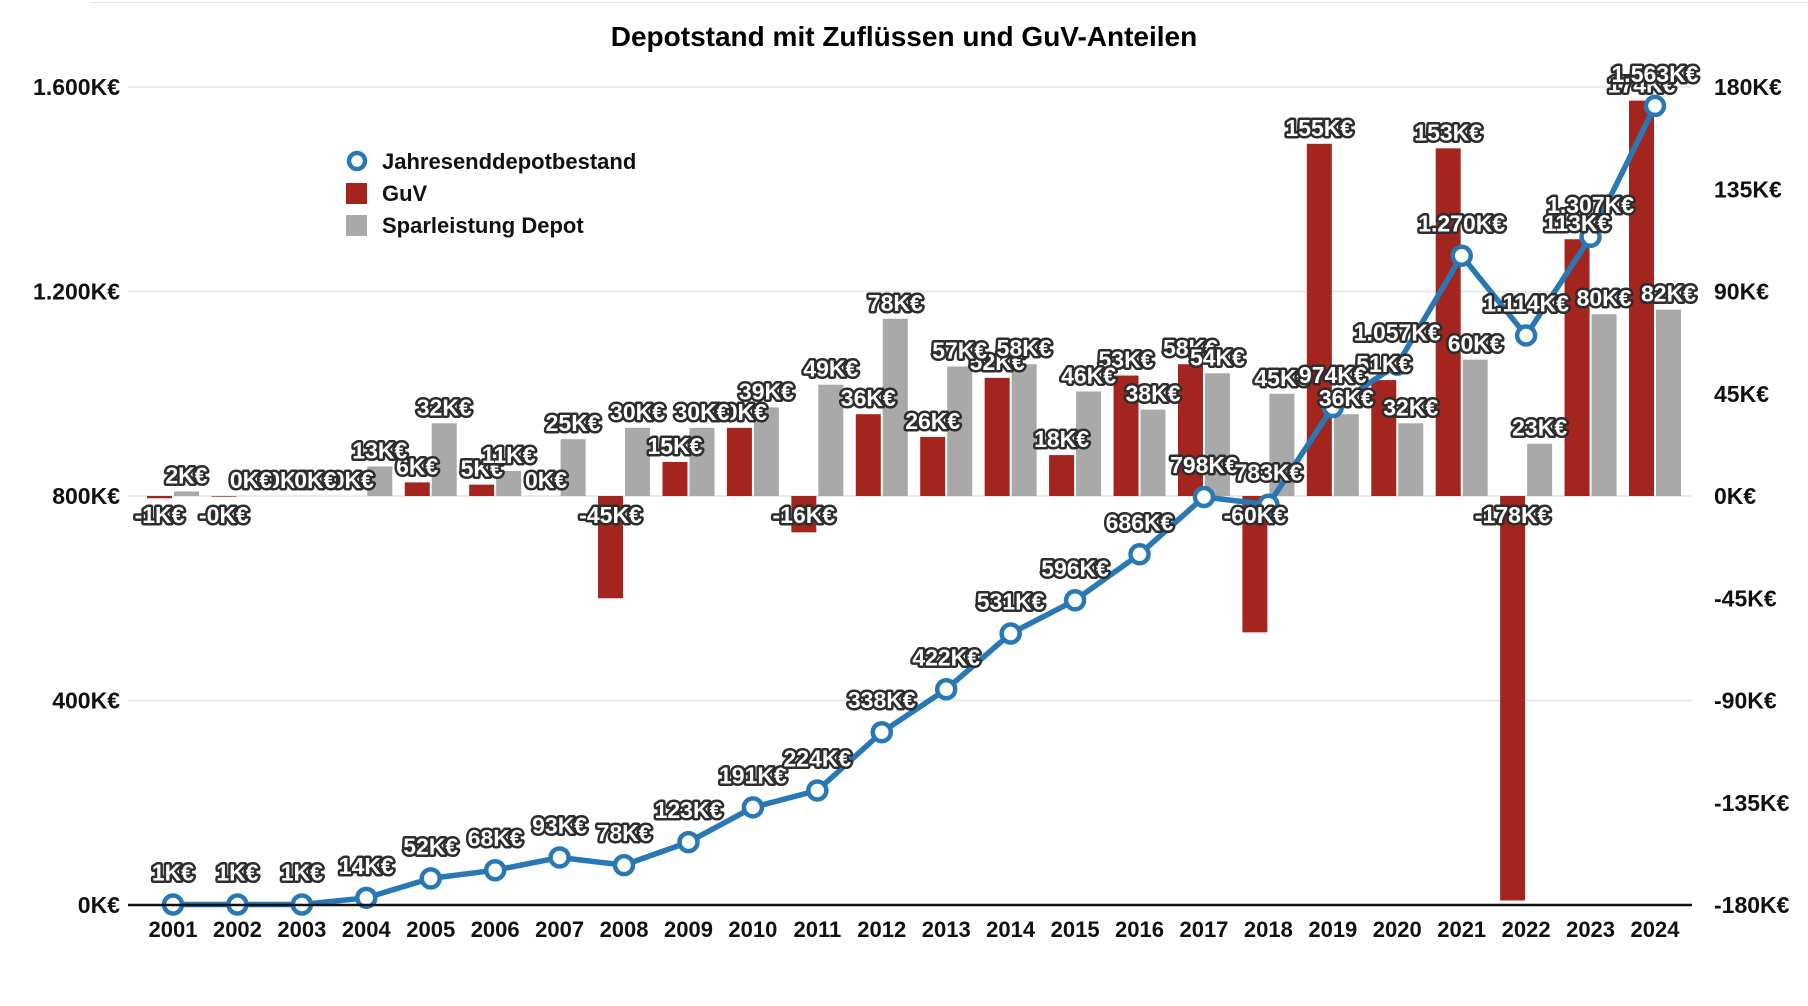  What do you see at coordinates (624, 833) in the screenshot?
I see `balance-value-label-2008: 78K€` at bounding box center [624, 833].